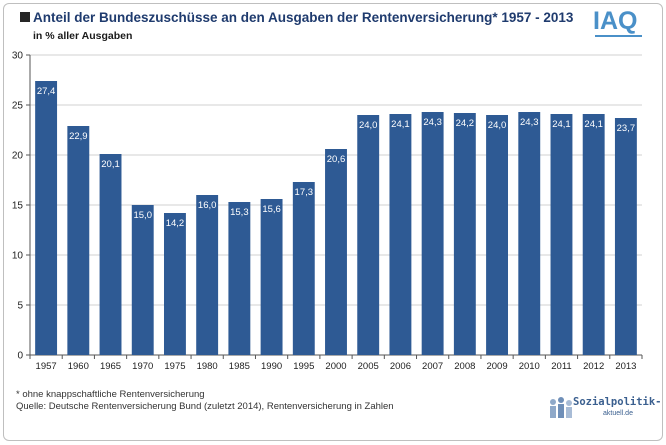 This screenshot has width=666, height=445. What do you see at coordinates (271, 366) in the screenshot?
I see `x-tick-label: 1990` at bounding box center [271, 366].